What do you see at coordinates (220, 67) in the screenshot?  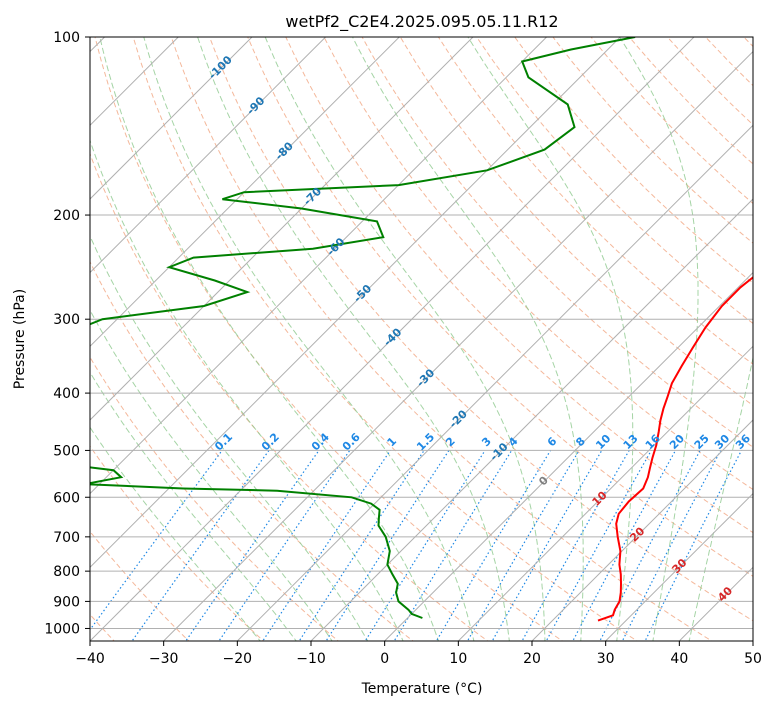 I see `isotherm-label: -100` at bounding box center [220, 67].